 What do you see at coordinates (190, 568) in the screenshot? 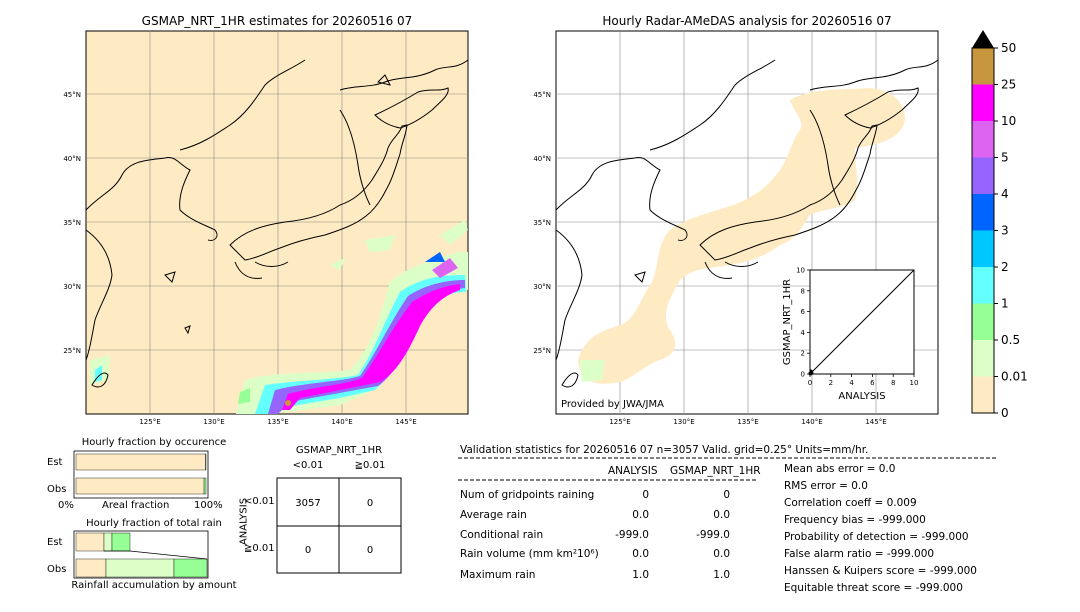
I see `total-rain-obs-seg3` at bounding box center [190, 568].